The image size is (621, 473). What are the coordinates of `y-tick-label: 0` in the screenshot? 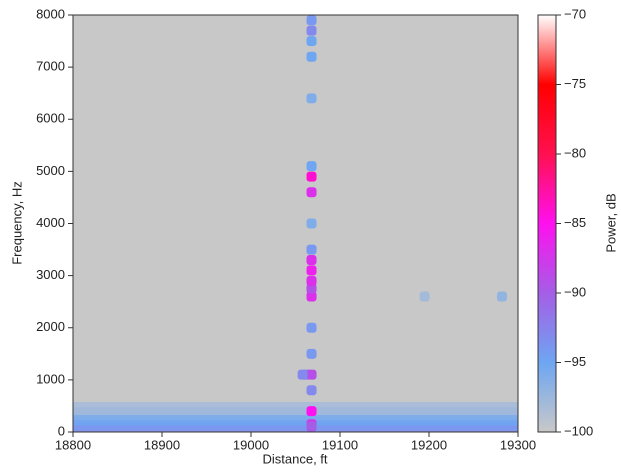 It's located at (61, 430).